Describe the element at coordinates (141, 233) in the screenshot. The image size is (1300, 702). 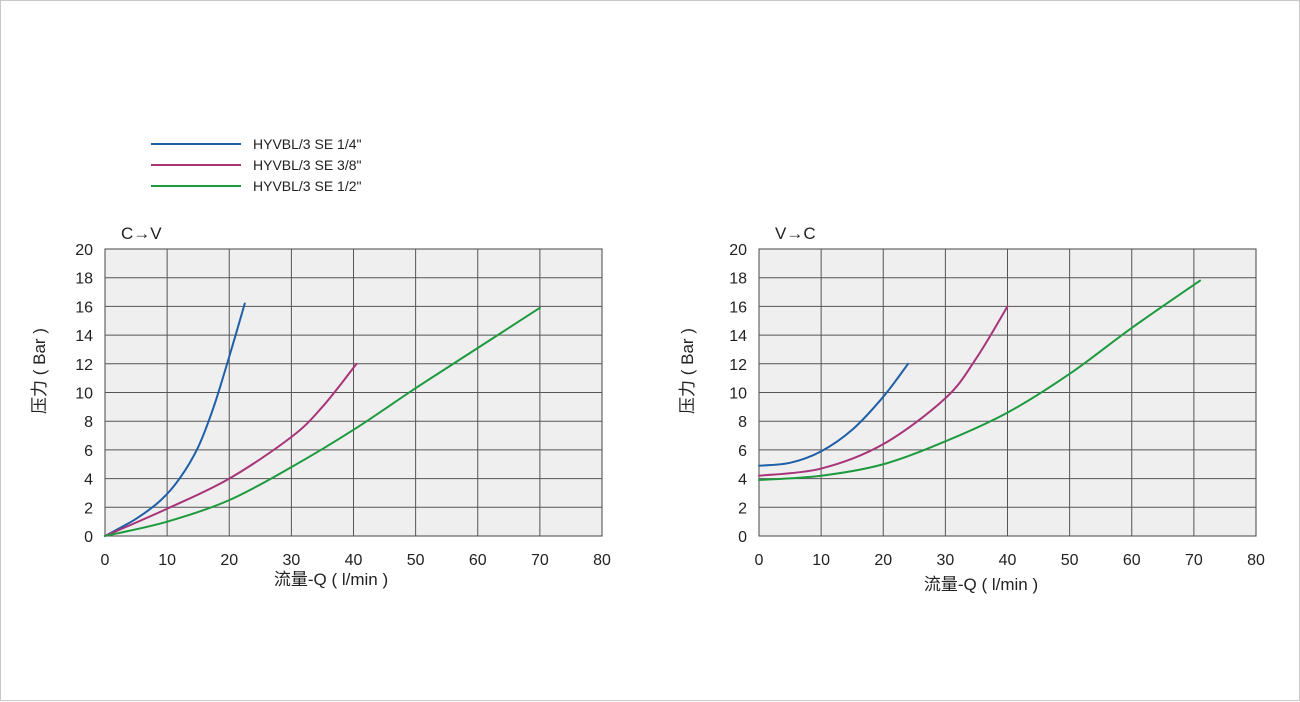
I see `chart-title: C→V` at that location.